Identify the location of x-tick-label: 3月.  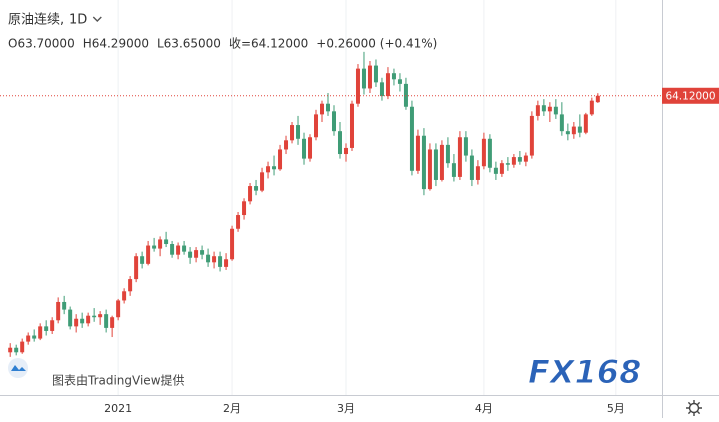
(346, 408).